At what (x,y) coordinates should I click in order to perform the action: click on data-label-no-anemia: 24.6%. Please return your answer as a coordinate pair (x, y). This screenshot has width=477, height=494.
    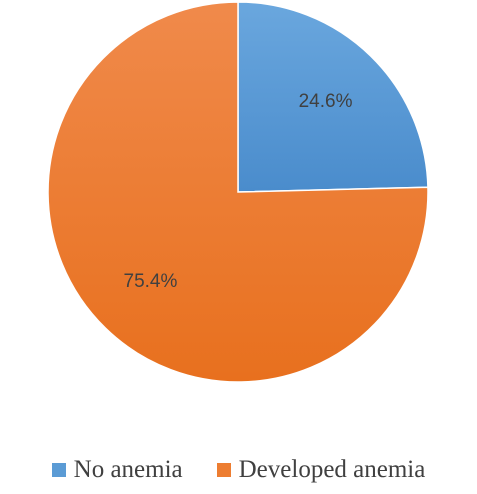
    Looking at the image, I should click on (326, 101).